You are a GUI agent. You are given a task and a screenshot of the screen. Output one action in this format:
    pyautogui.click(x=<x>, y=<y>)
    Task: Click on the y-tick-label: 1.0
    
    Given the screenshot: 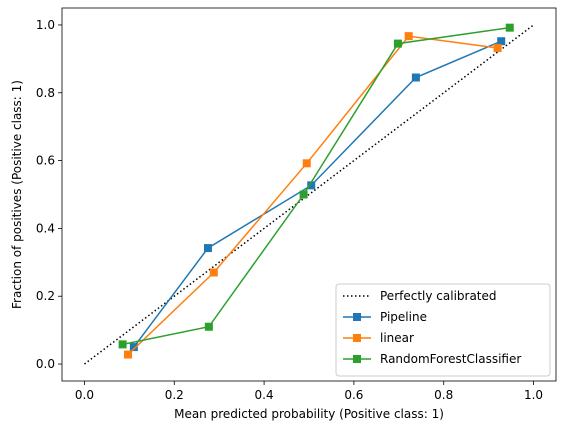 What is the action you would take?
    pyautogui.click(x=45, y=25)
    